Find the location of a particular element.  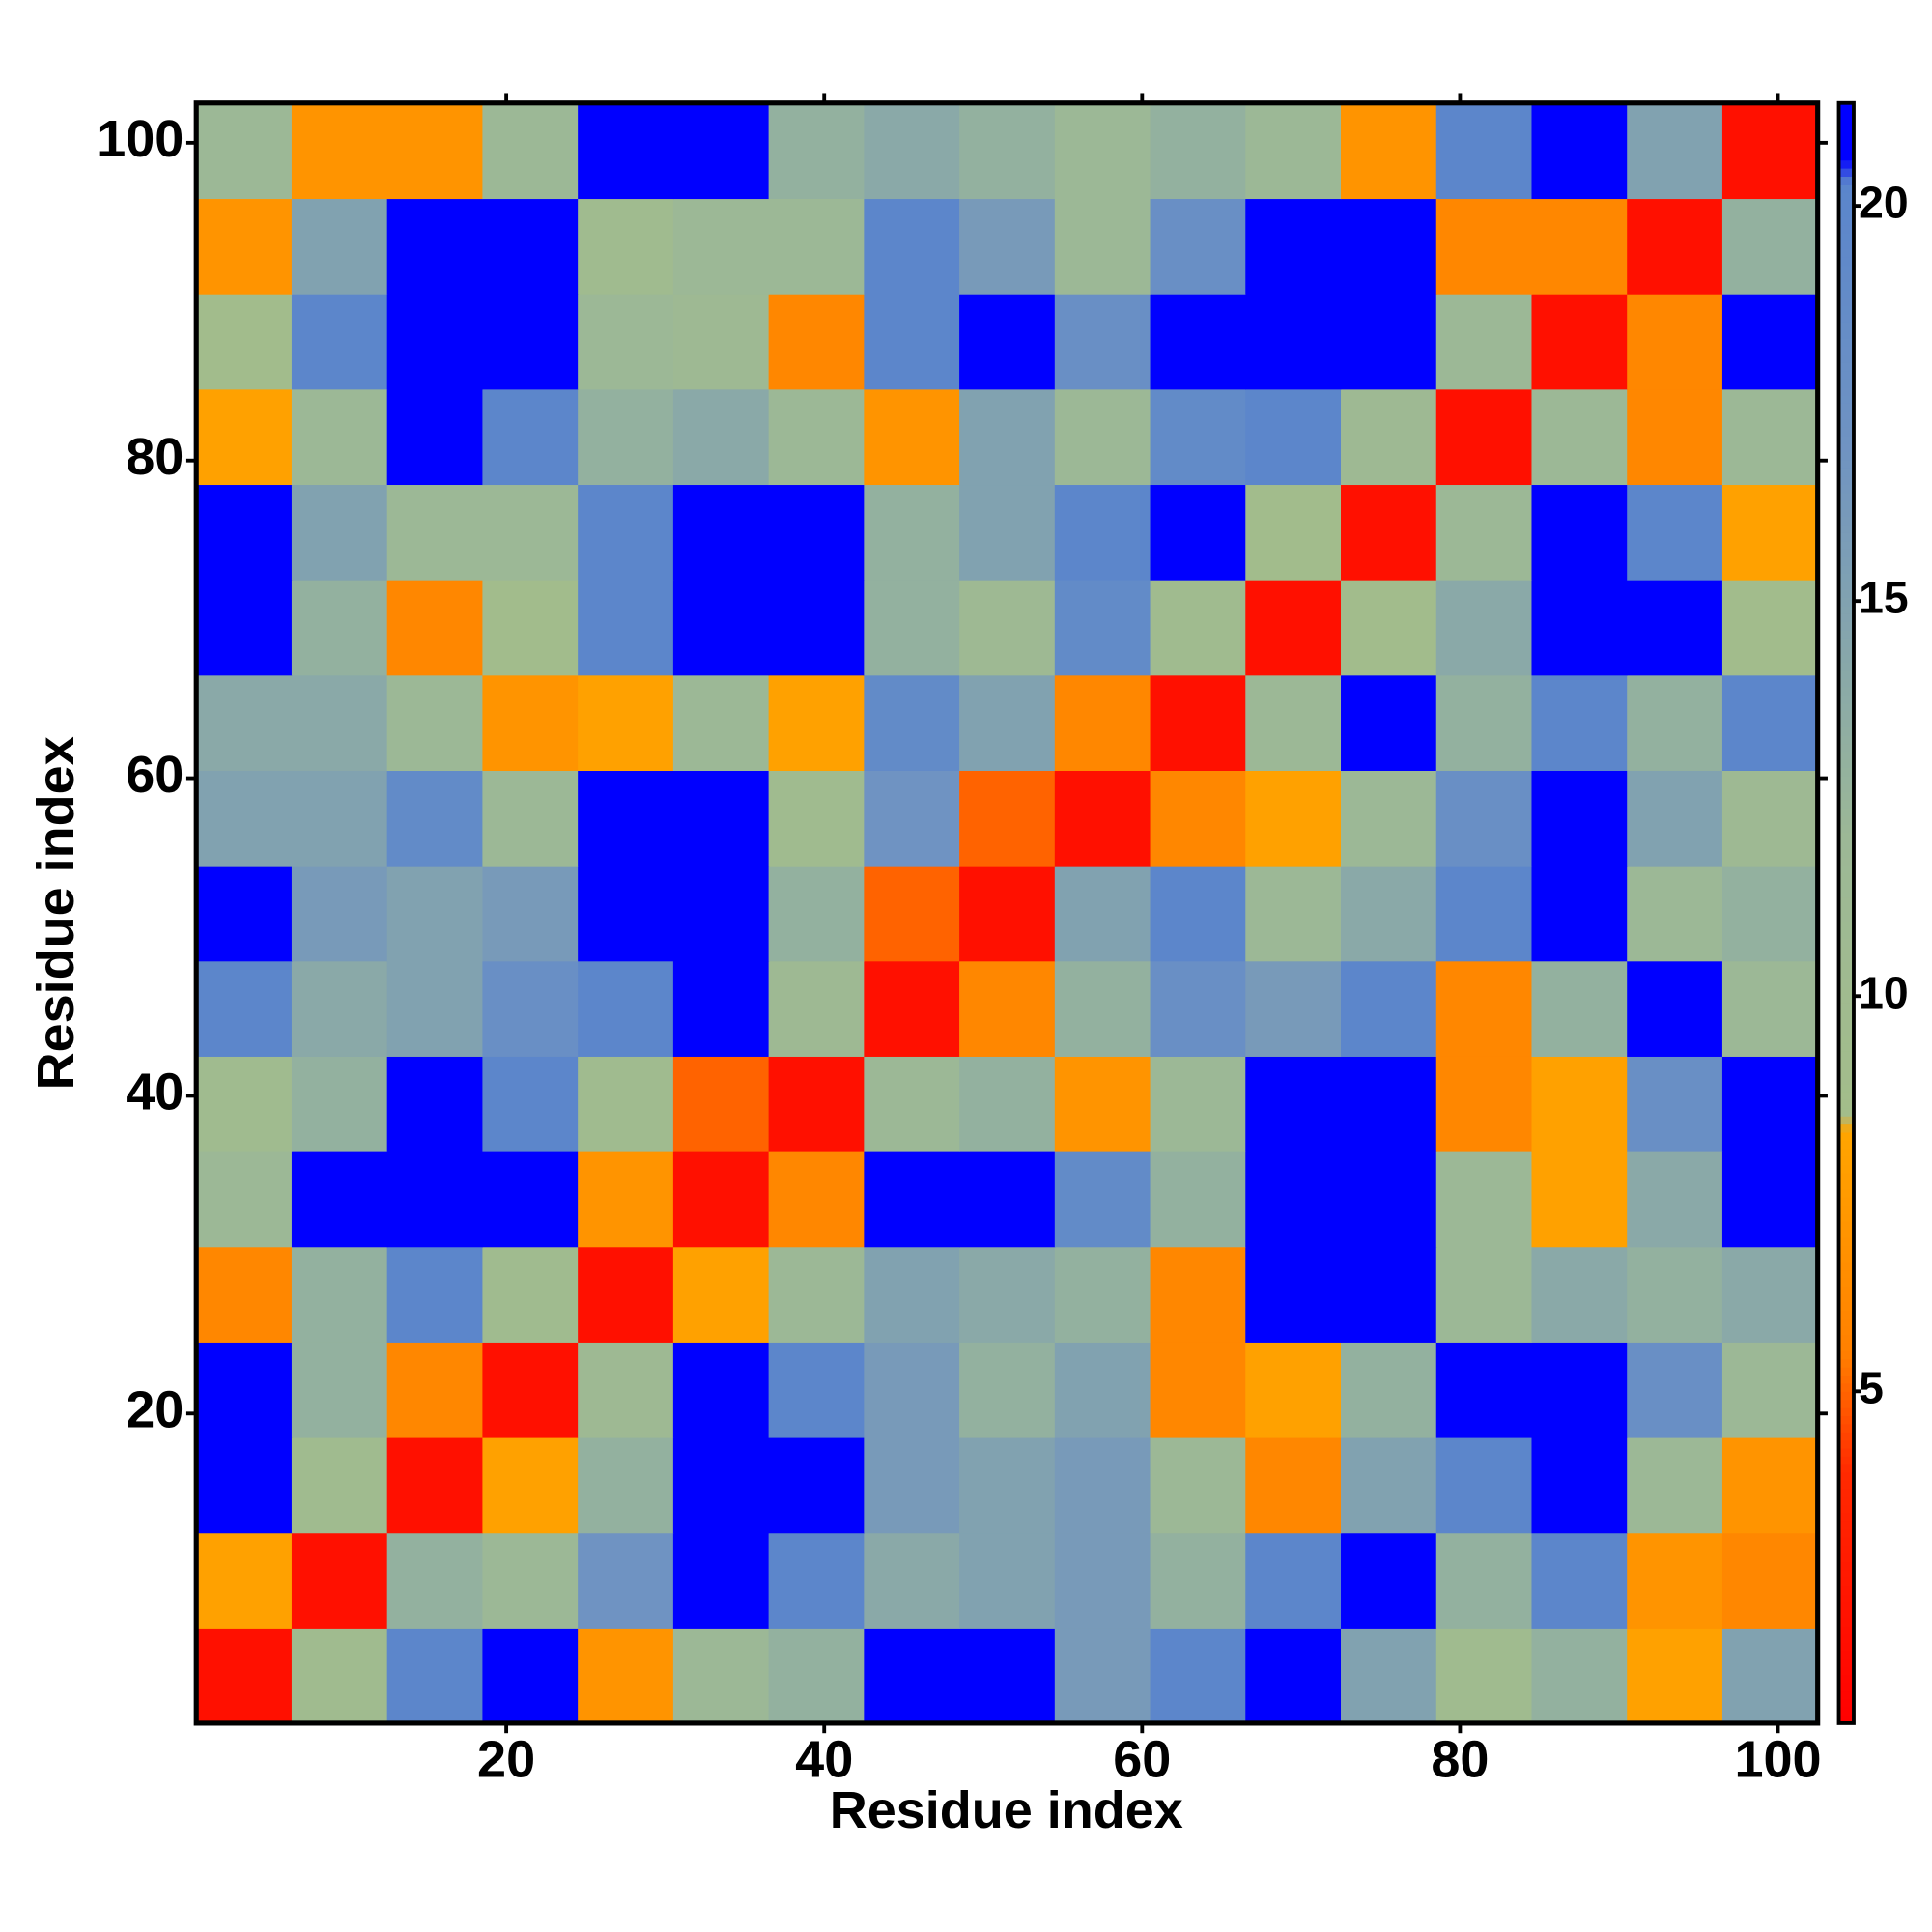

x-tick-label: 100 is located at coordinates (1777, 1759).